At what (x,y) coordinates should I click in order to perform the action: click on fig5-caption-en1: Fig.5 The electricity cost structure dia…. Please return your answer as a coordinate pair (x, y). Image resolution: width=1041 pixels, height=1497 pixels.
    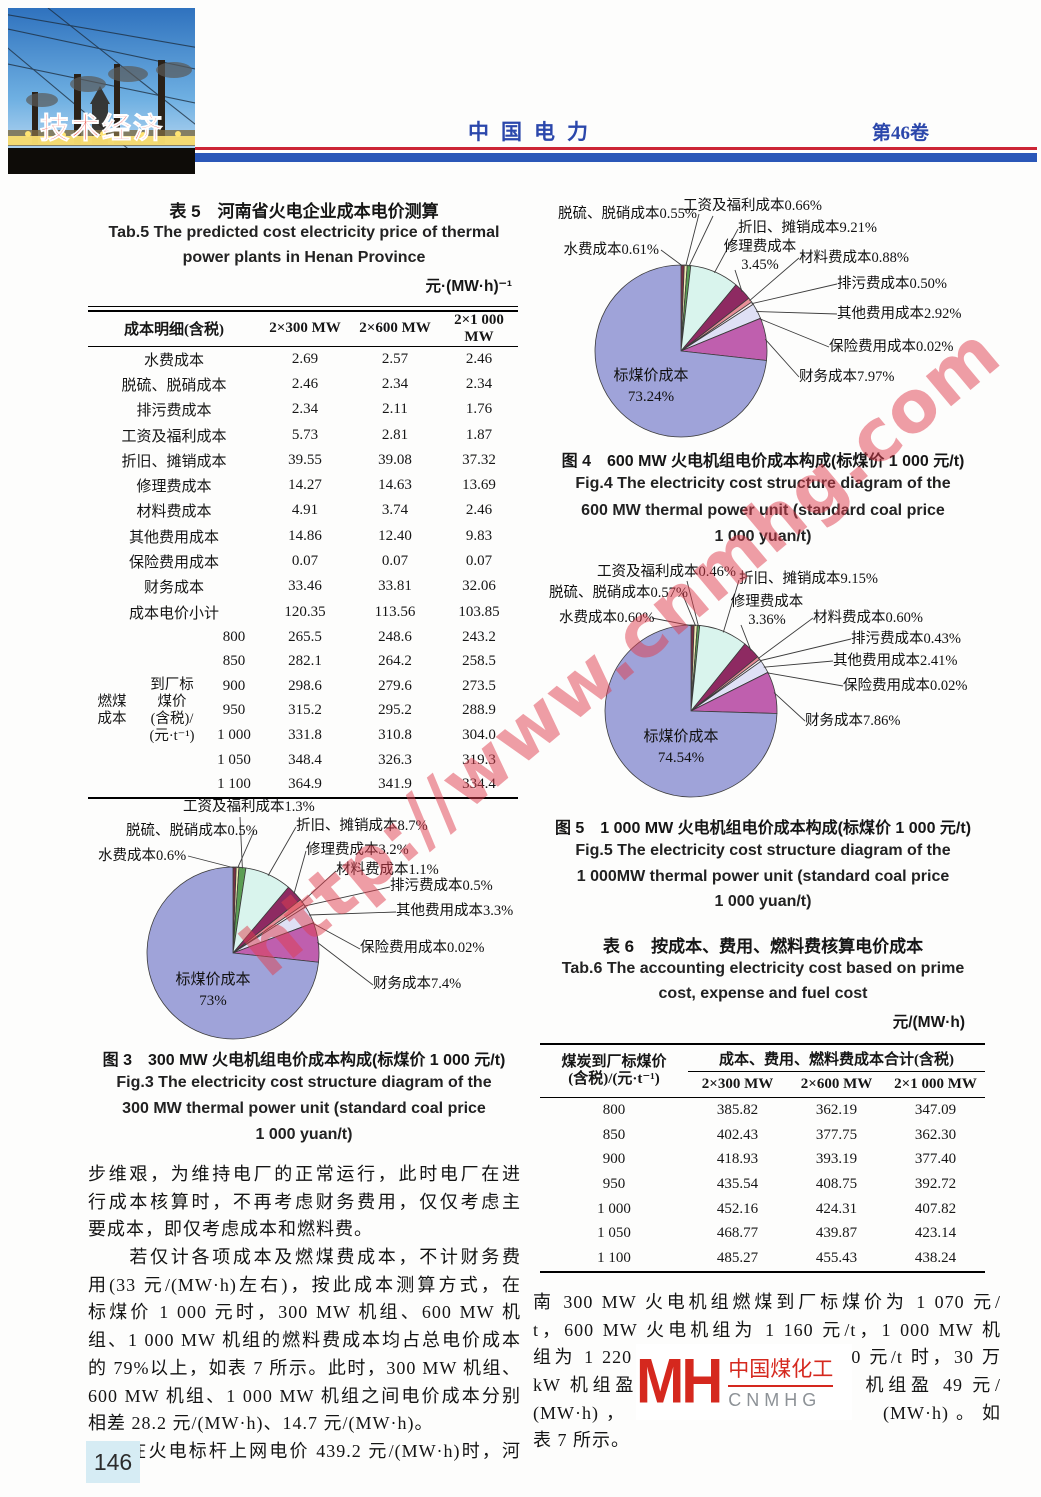
    Looking at the image, I should click on (763, 850).